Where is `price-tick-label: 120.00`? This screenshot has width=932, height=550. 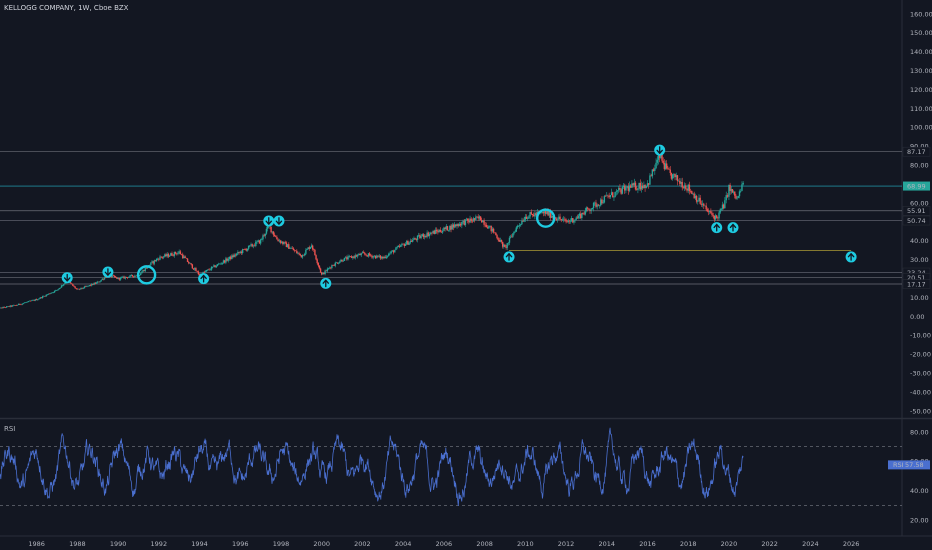 price-tick-label: 120.00 is located at coordinates (921, 90).